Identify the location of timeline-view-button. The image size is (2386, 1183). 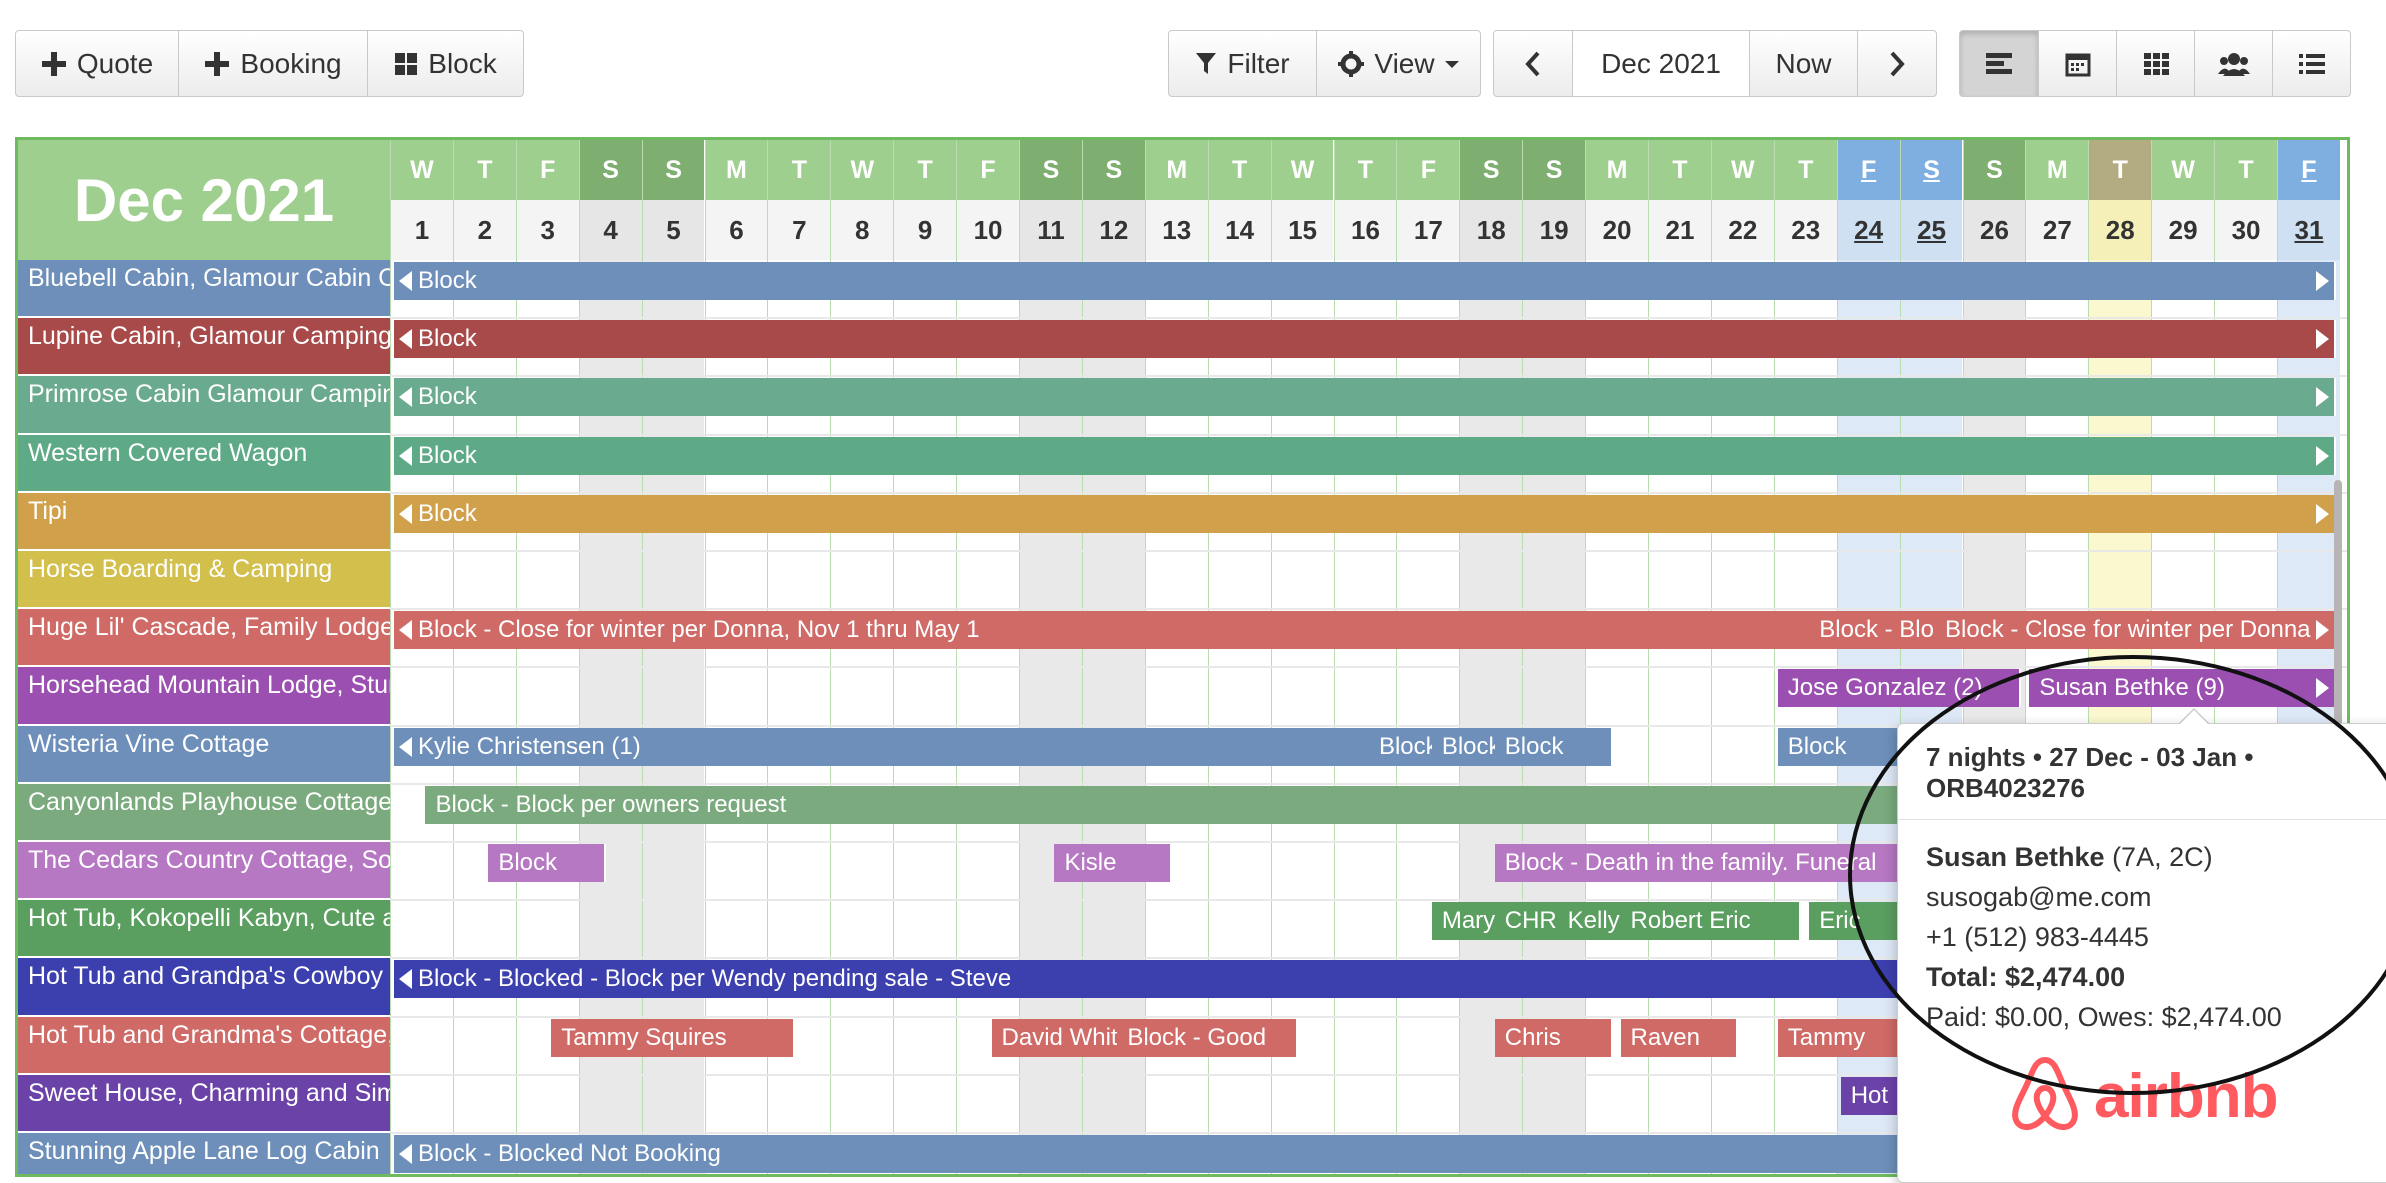
(1999, 63).